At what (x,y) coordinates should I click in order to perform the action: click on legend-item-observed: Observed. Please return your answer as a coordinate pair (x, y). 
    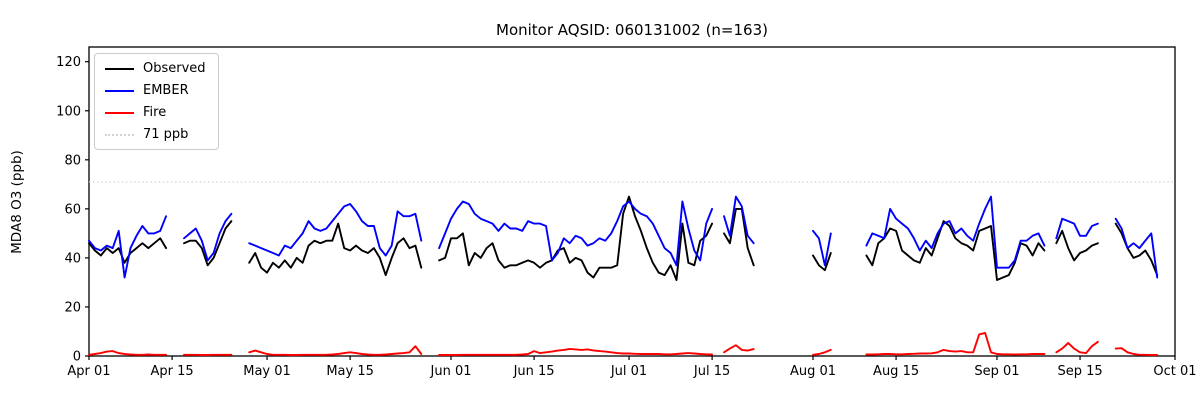
    Looking at the image, I should click on (155, 68).